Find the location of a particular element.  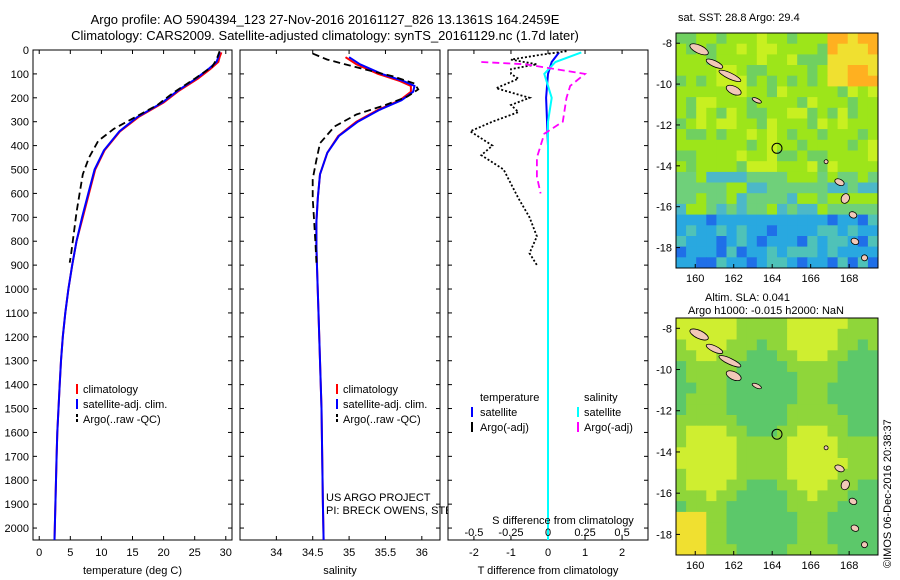

diff-s-tick-label: 0.5 is located at coordinates (621, 533).